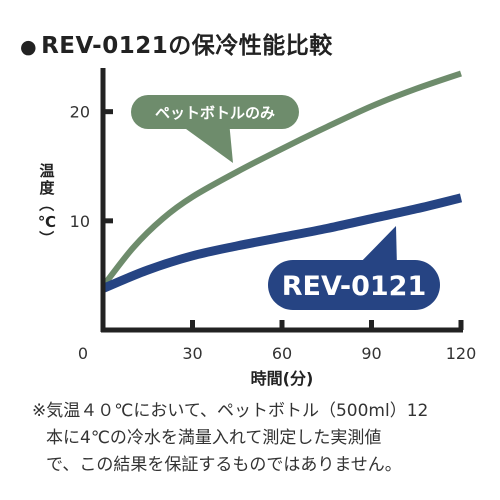 The image size is (500, 500). I want to click on y-axis-title-char: 度, so click(47, 188).